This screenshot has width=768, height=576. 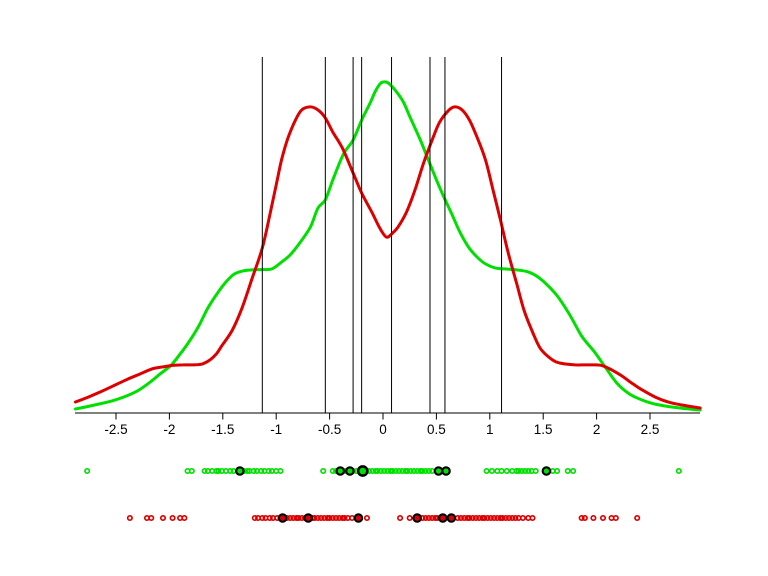 I want to click on x-axis-tick-label: -1, so click(x=276, y=429).